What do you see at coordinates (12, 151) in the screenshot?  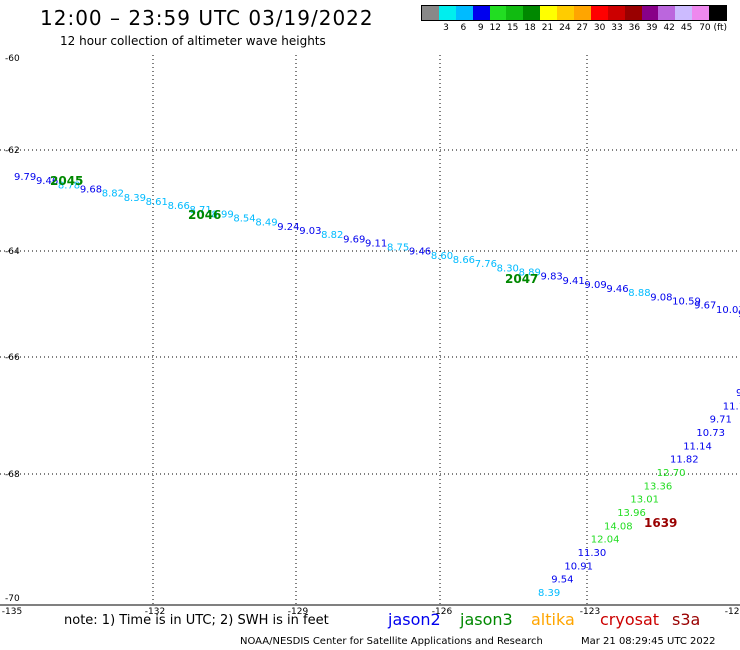 I see `y-tick-label: -62` at bounding box center [12, 151].